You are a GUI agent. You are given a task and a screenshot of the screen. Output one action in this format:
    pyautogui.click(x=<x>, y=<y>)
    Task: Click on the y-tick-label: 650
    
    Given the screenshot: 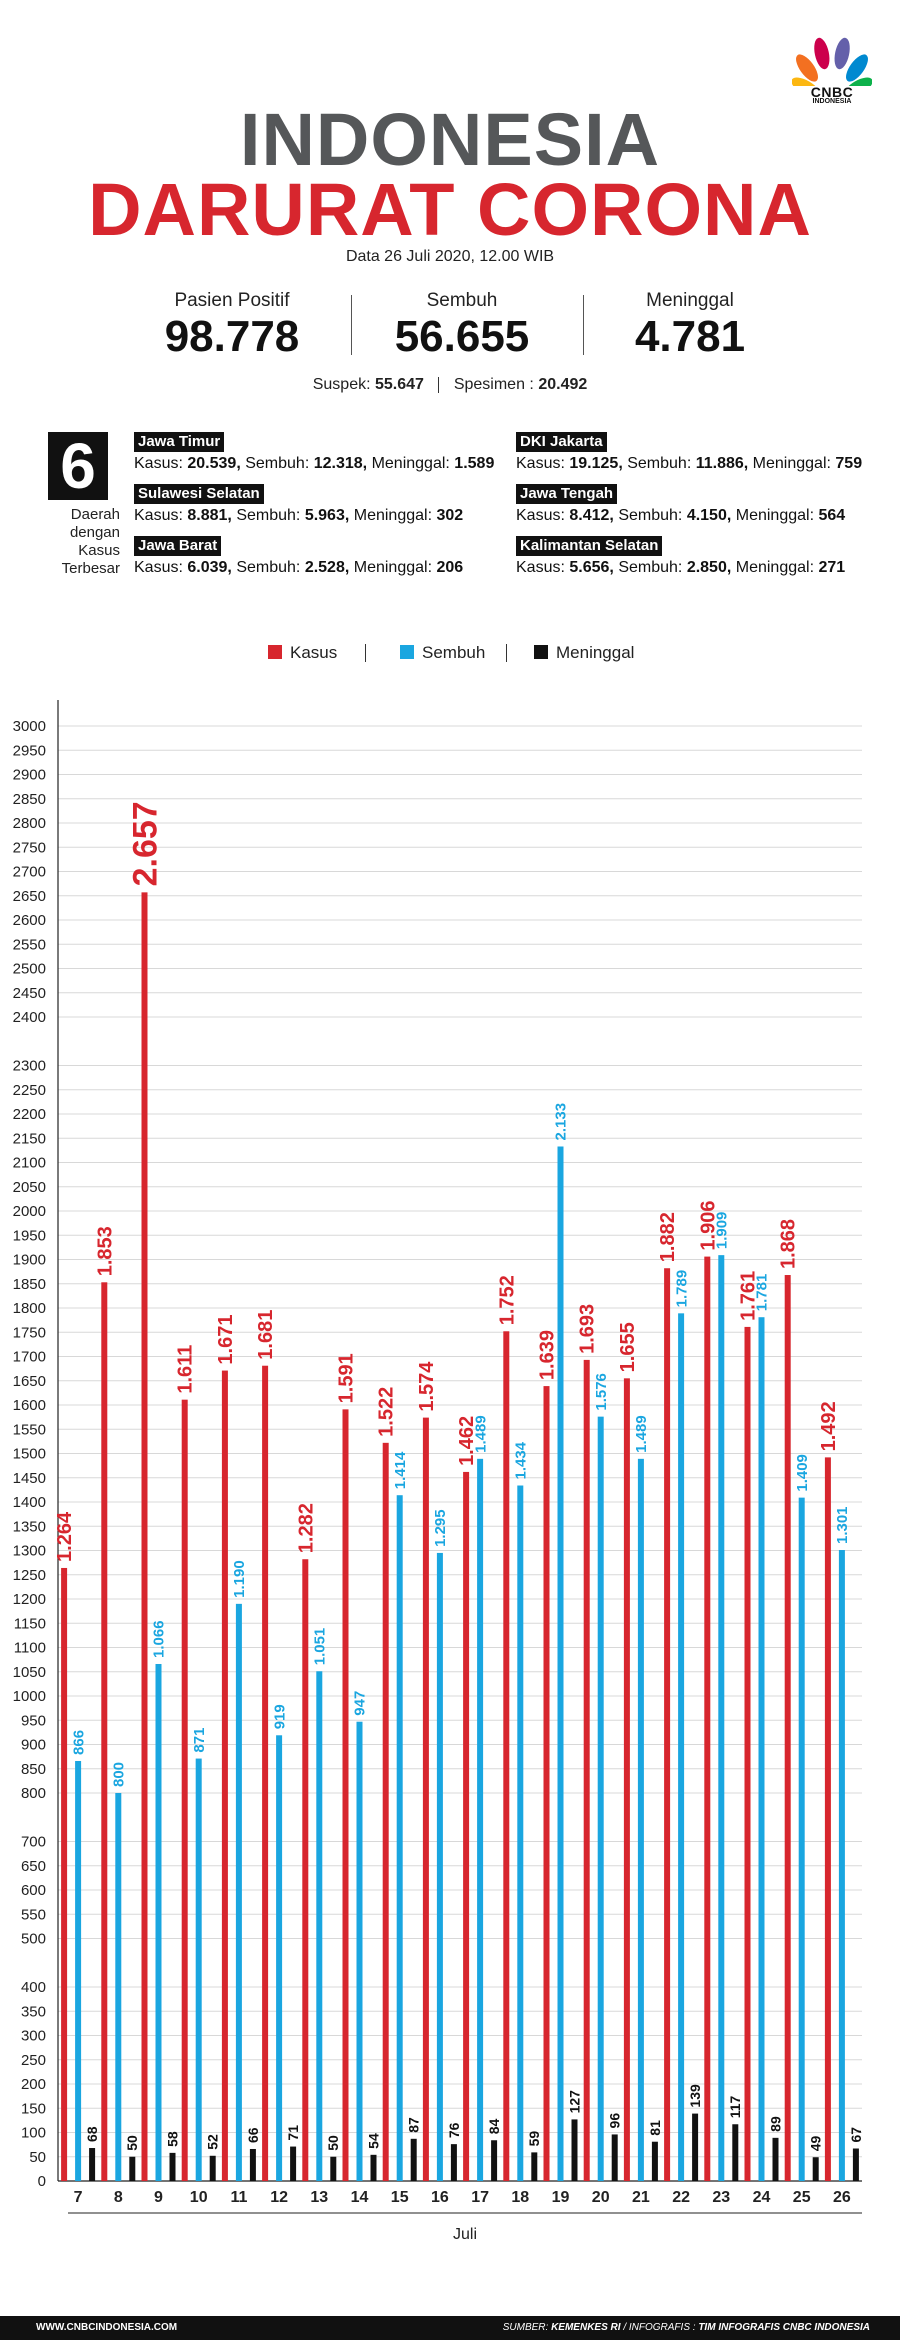 What is the action you would take?
    pyautogui.click(x=33, y=1866)
    